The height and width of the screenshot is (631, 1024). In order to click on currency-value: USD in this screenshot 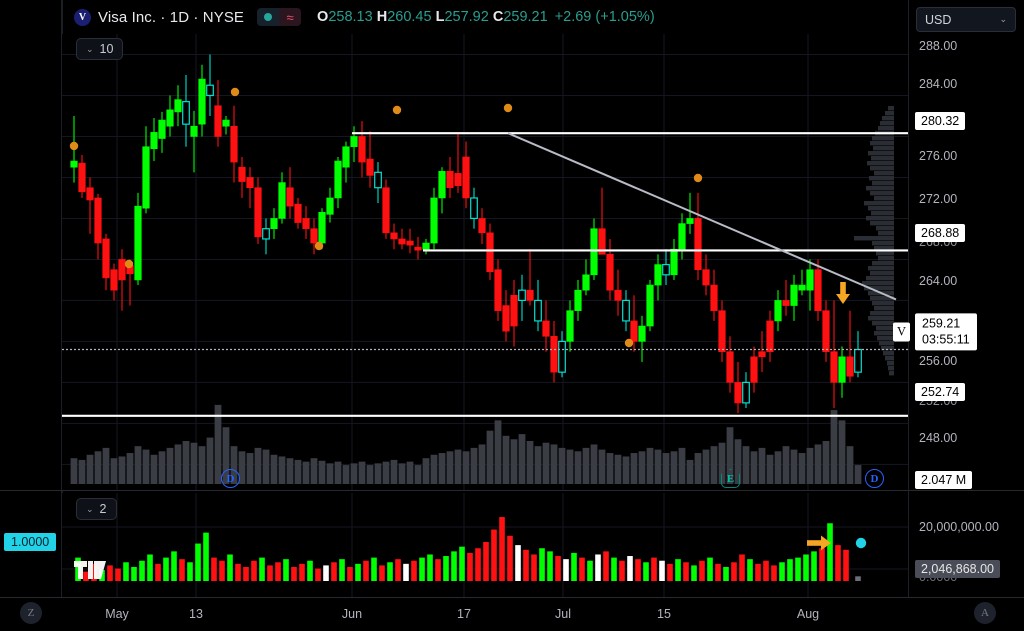, I will do `click(938, 19)`.